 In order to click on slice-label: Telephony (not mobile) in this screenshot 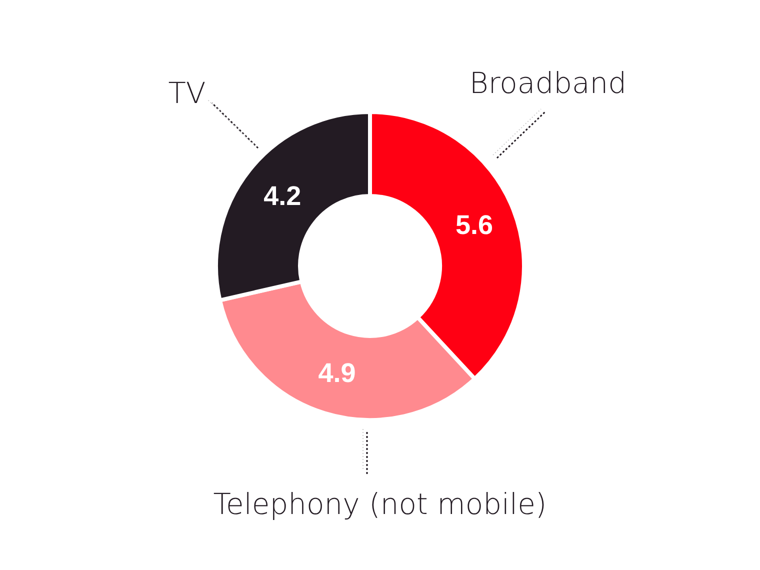, I will do `click(380, 504)`.